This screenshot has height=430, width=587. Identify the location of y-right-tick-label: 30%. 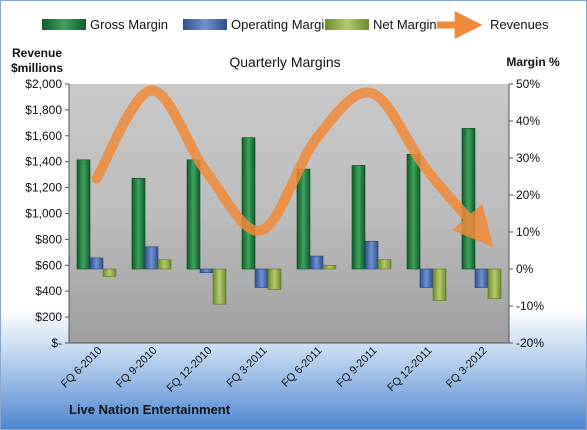
(528, 158).